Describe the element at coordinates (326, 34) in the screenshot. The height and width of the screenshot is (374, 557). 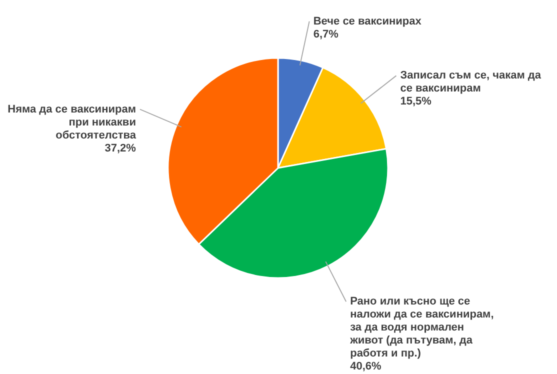
I see `data-label: 6,7%` at that location.